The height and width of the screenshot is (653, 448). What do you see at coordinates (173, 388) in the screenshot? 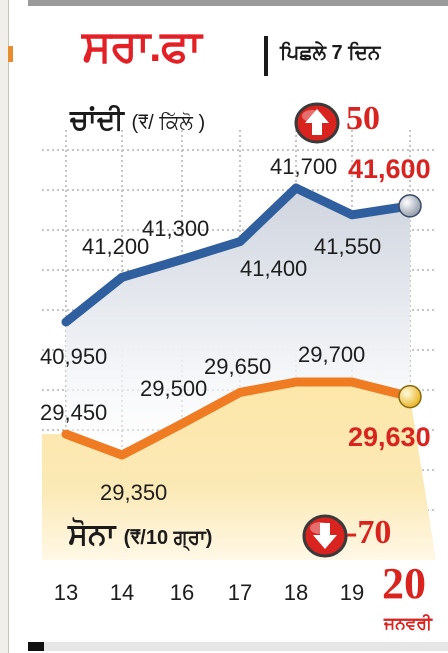
I see `gold-data-label: 29,500` at bounding box center [173, 388].